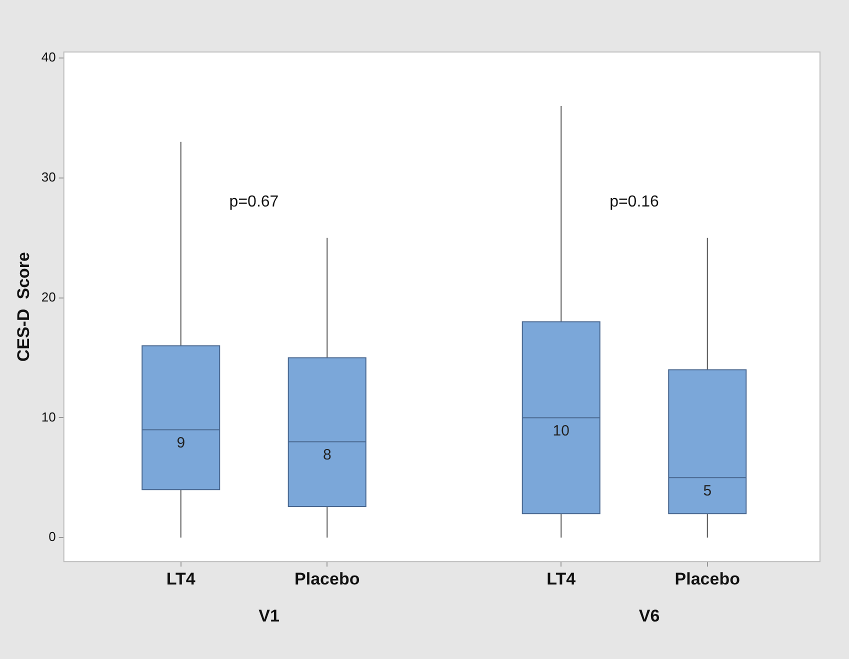 This screenshot has width=849, height=659. What do you see at coordinates (649, 616) in the screenshot?
I see `text: V6` at bounding box center [649, 616].